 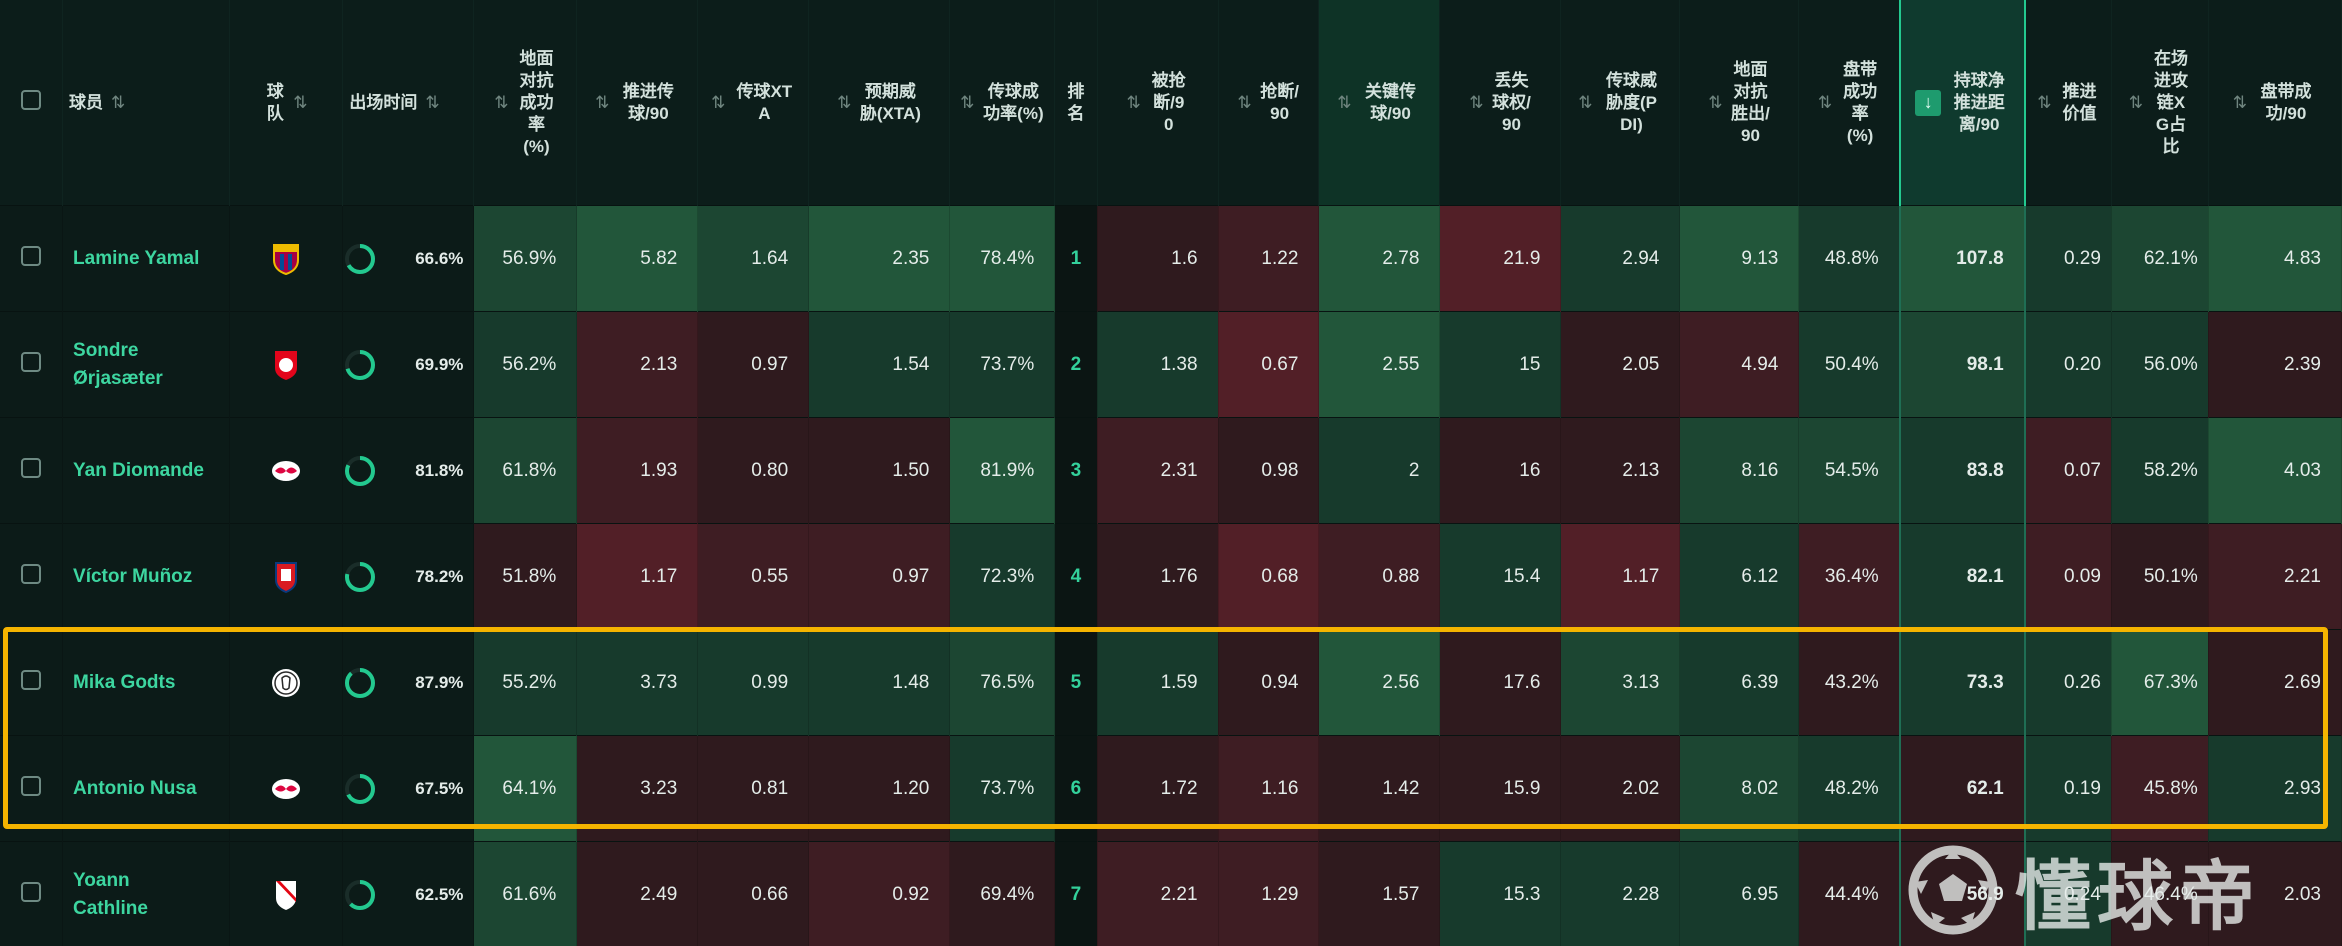 I want to click on cell-dispossessed: 1.59, so click(x=1158, y=682).